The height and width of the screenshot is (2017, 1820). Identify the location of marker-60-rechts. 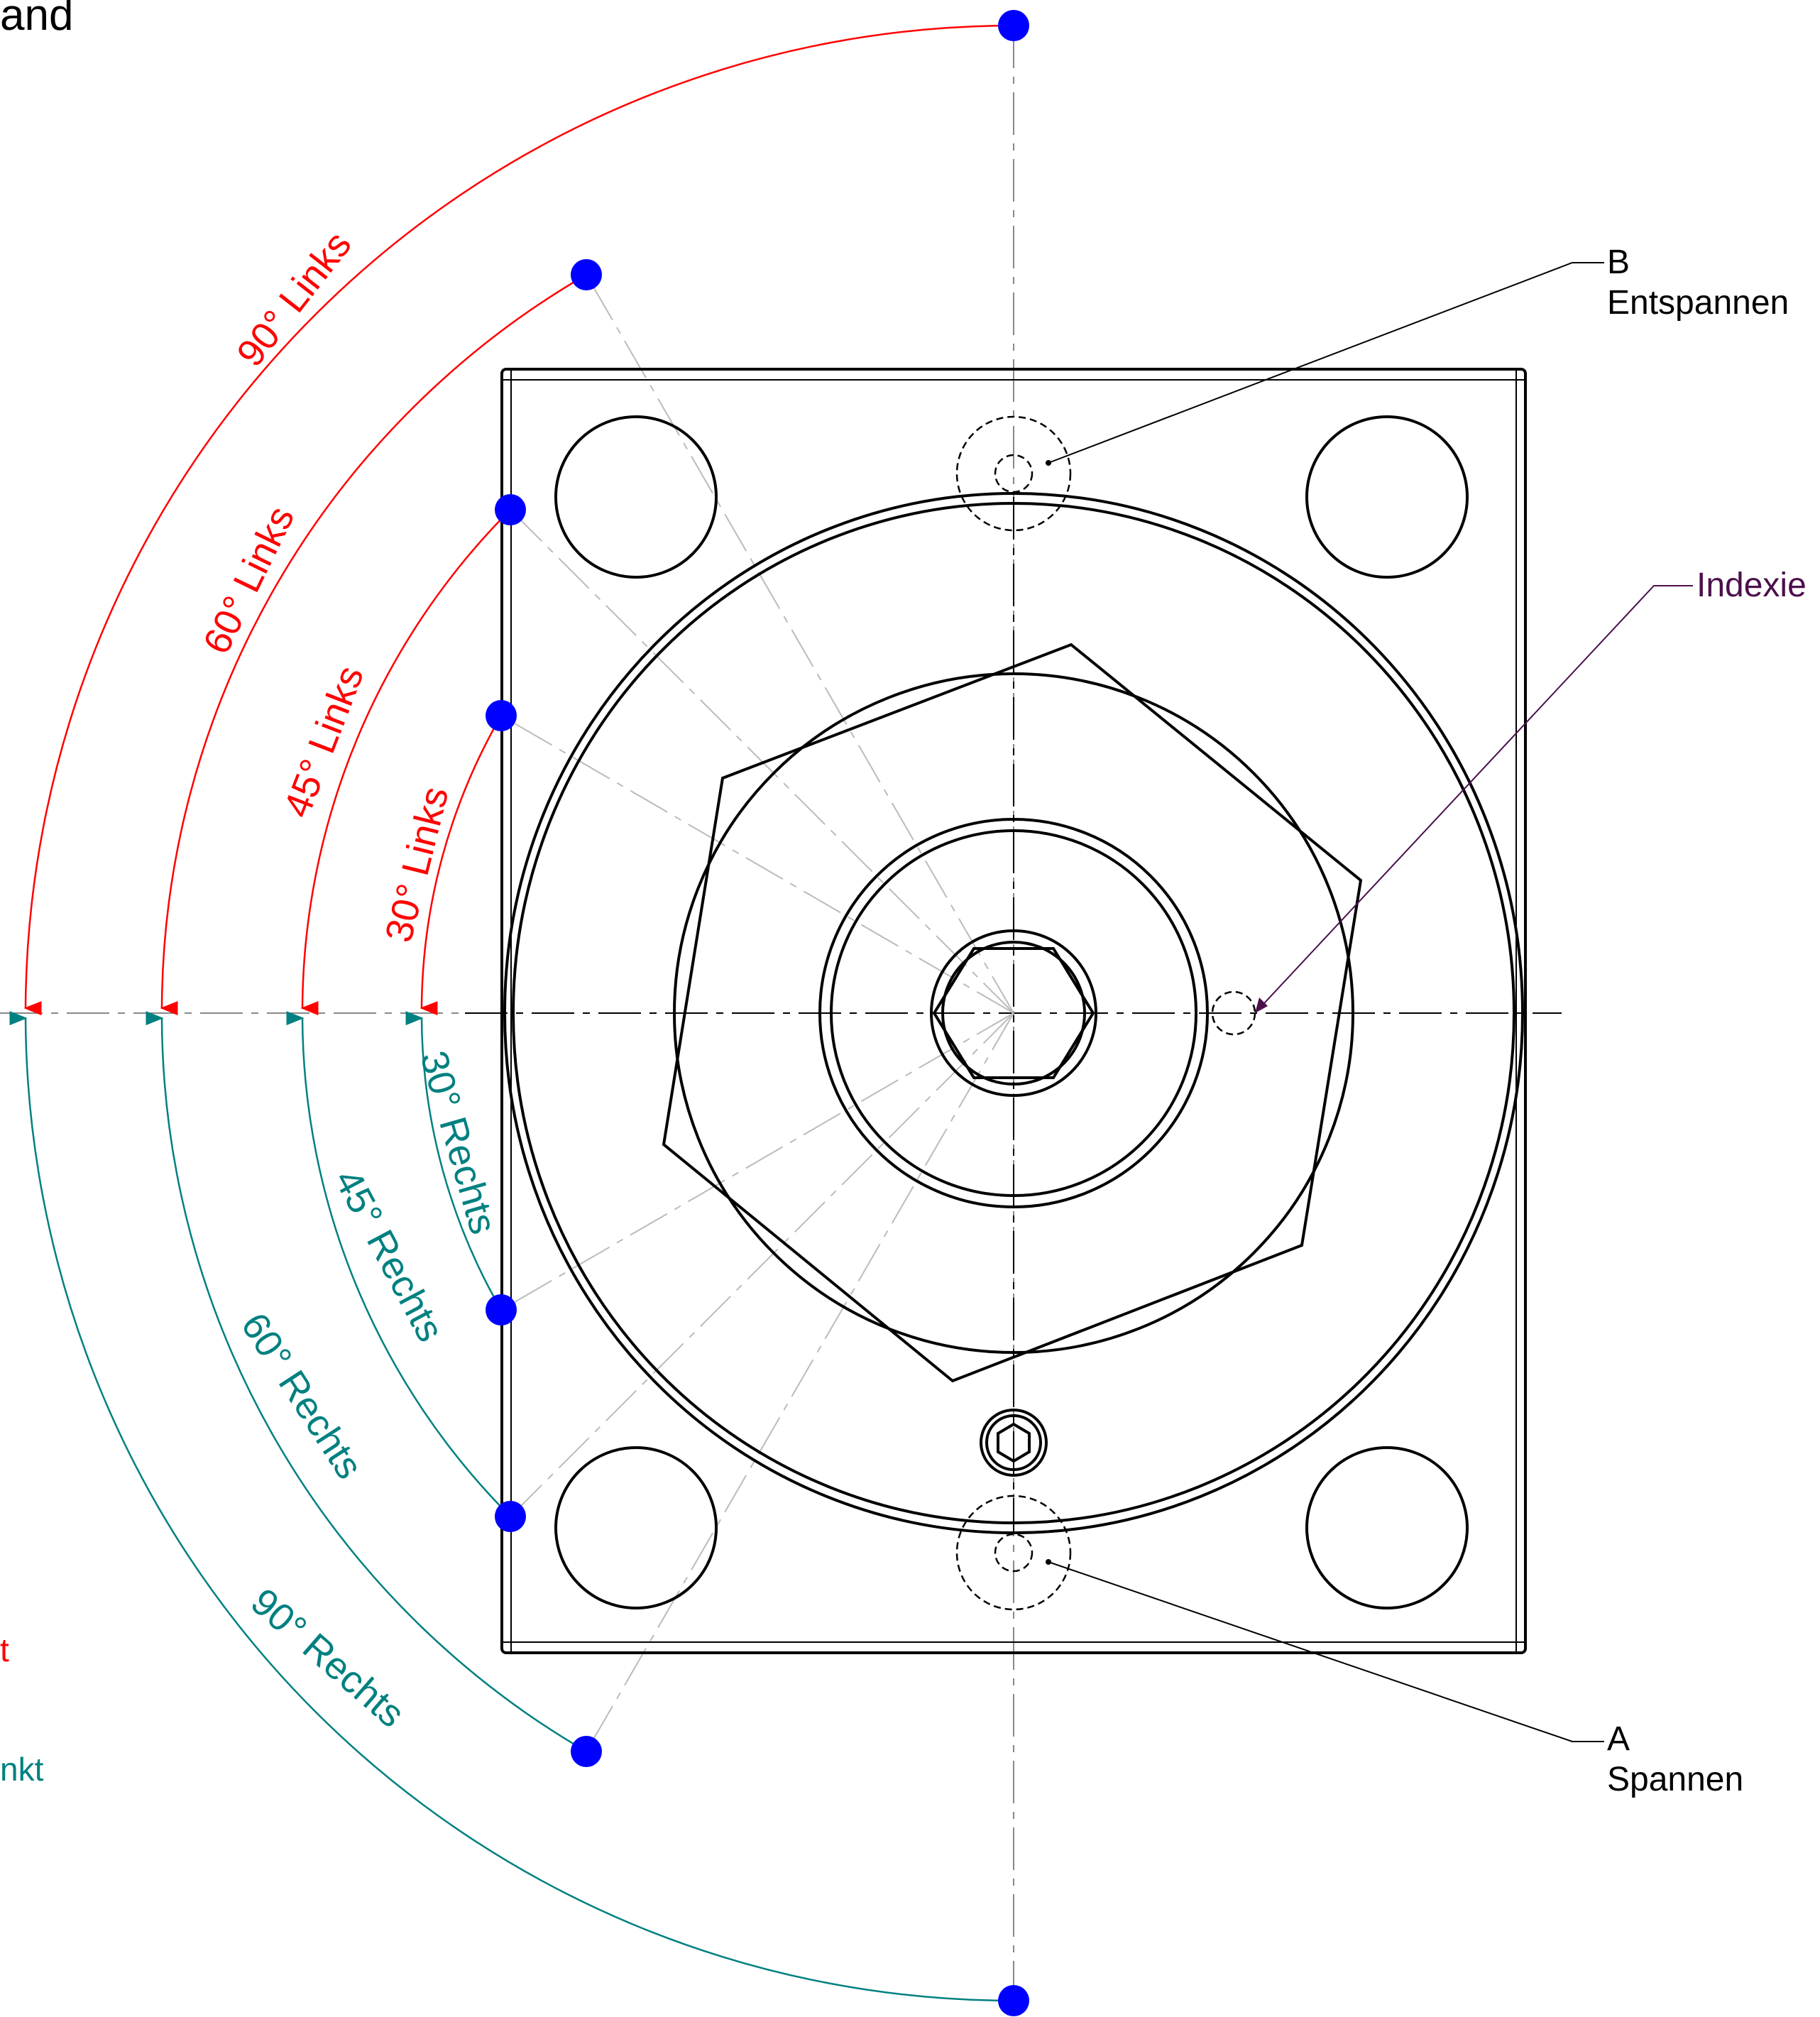
(586, 1751).